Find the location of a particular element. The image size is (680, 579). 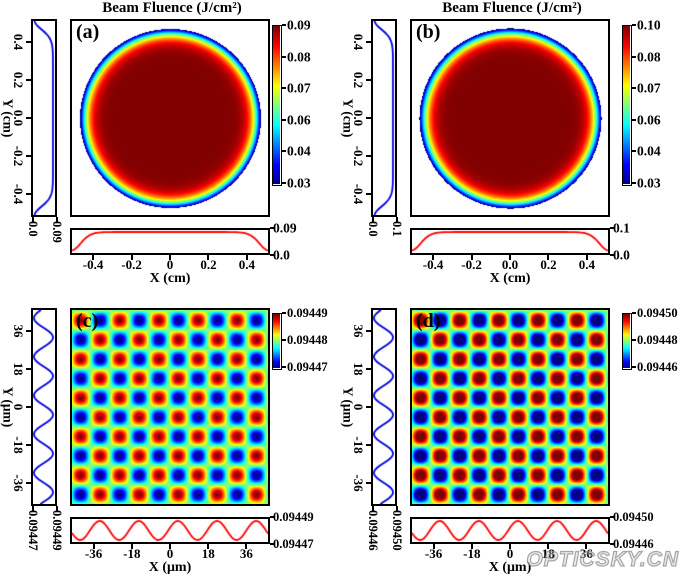

colorbar-tick-label: 0.09449 is located at coordinates (307, 312).